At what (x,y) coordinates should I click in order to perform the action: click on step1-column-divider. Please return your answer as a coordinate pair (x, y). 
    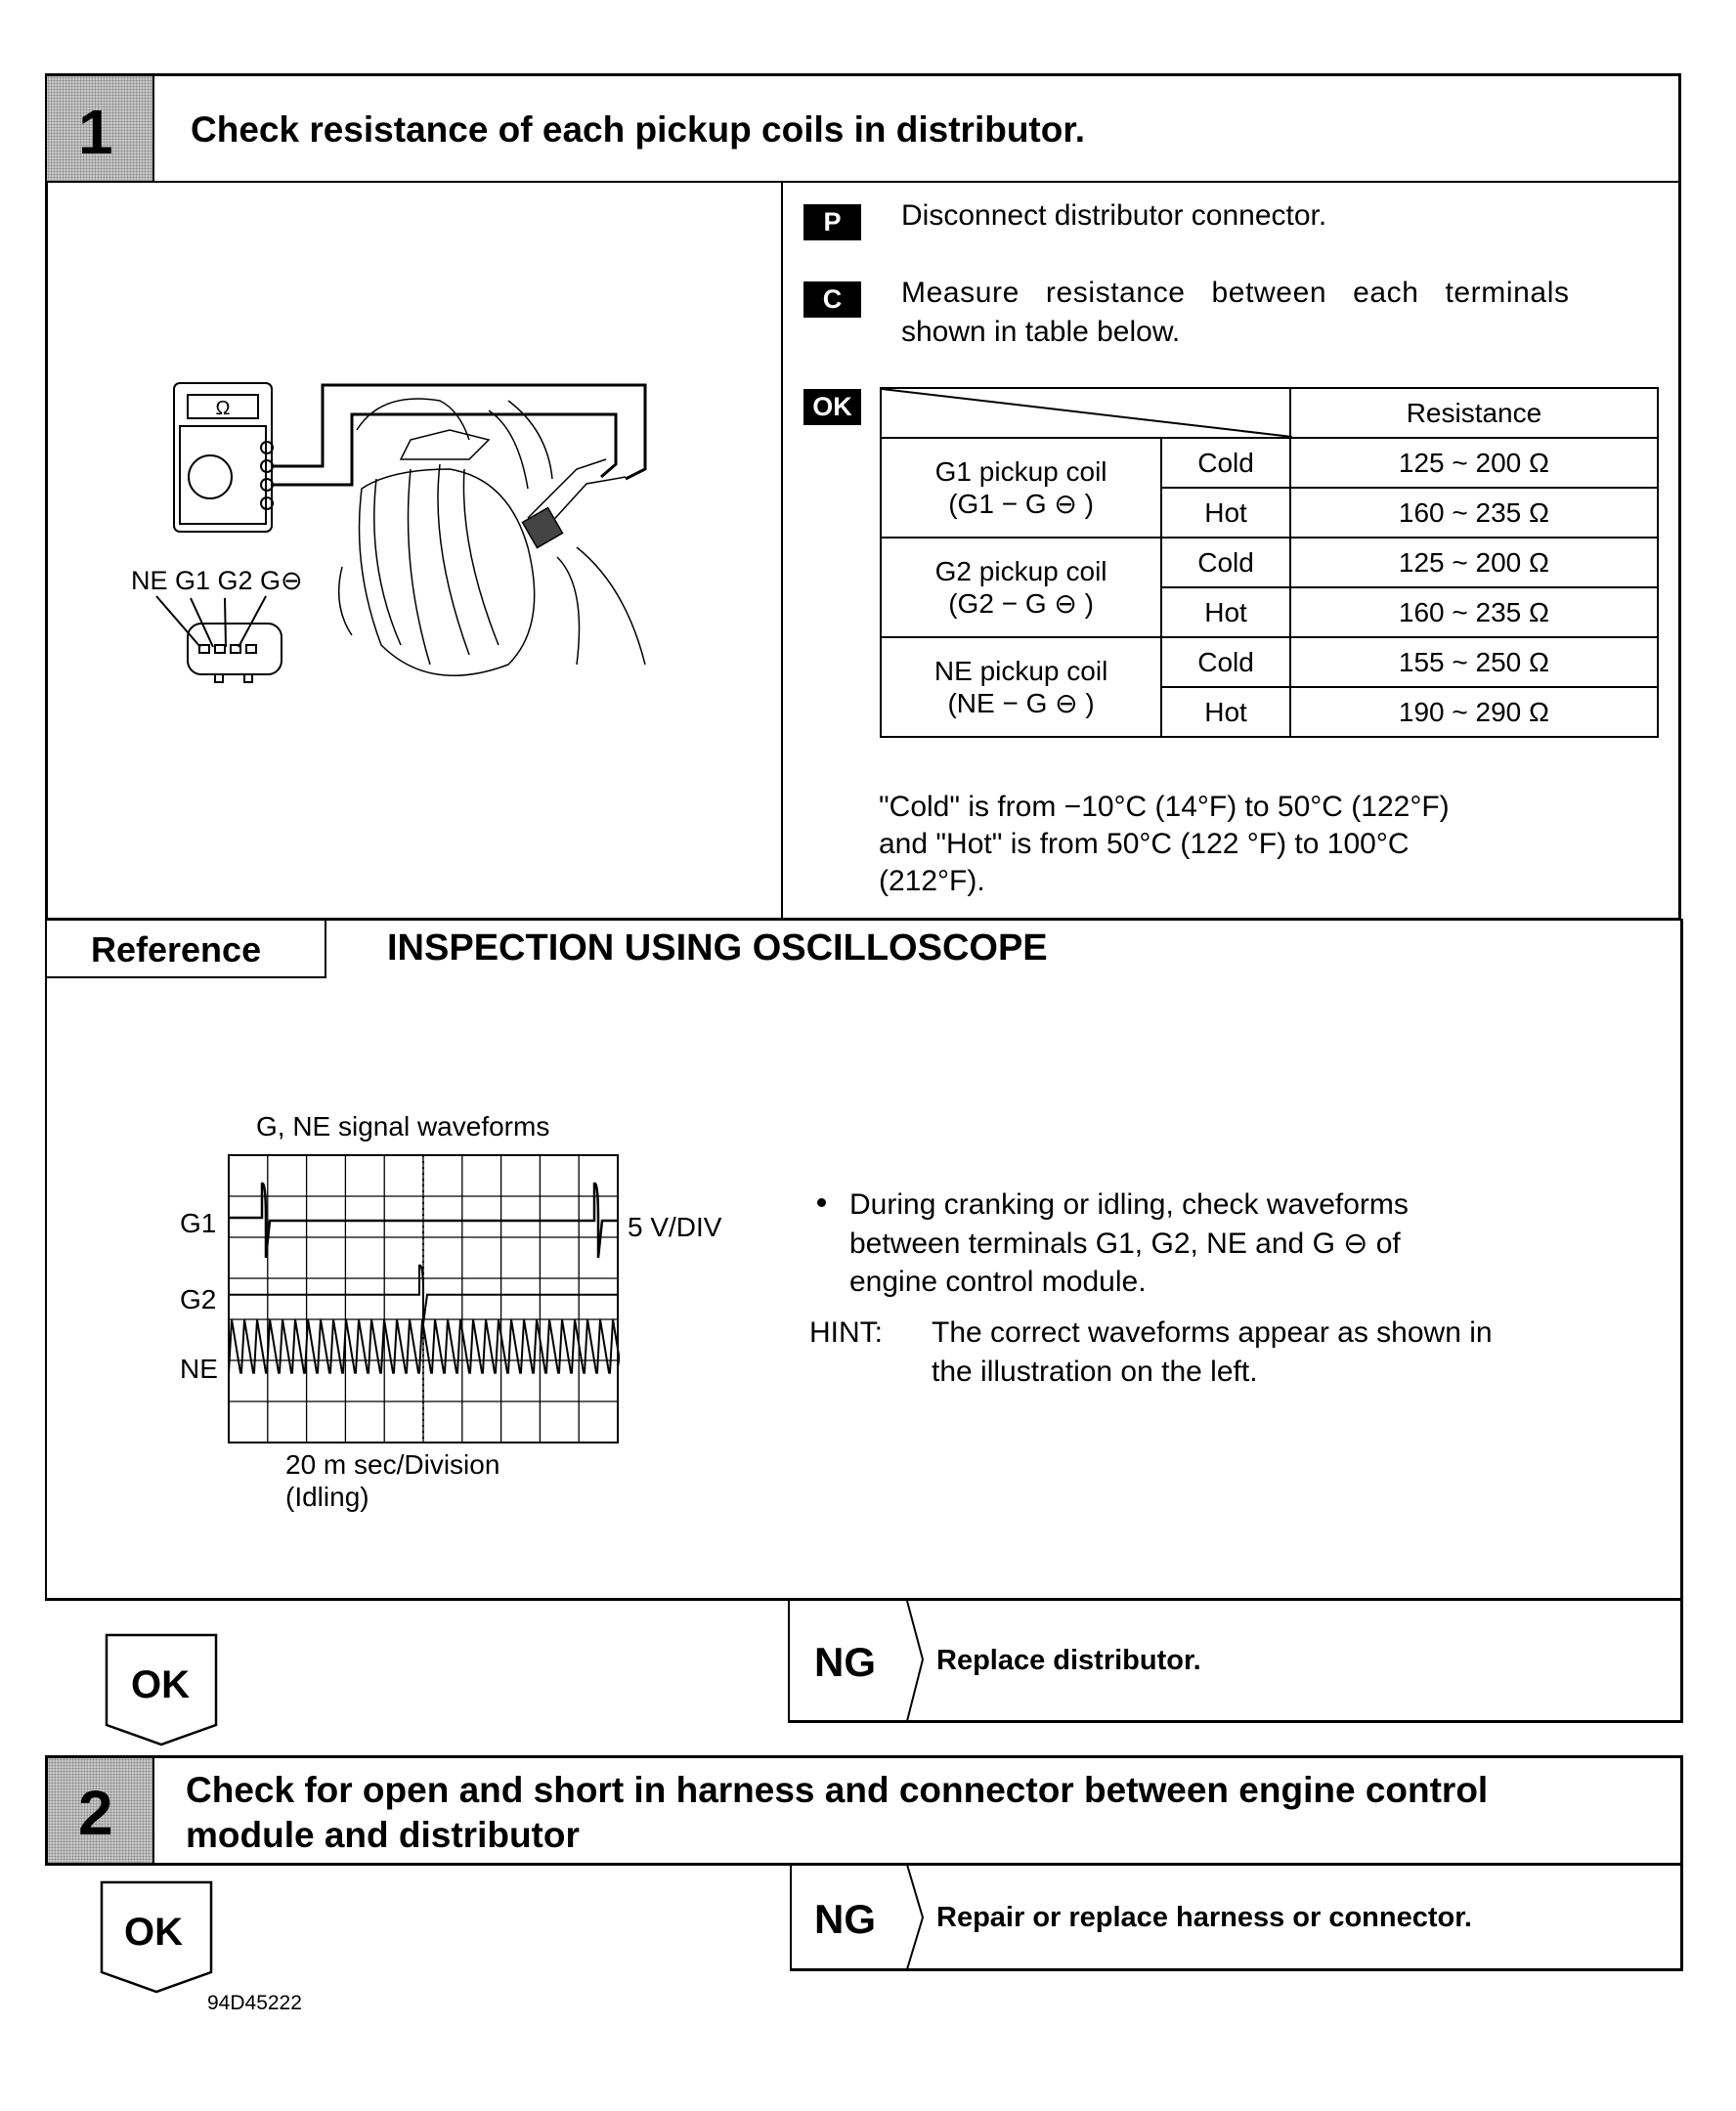
    Looking at the image, I should click on (782, 551).